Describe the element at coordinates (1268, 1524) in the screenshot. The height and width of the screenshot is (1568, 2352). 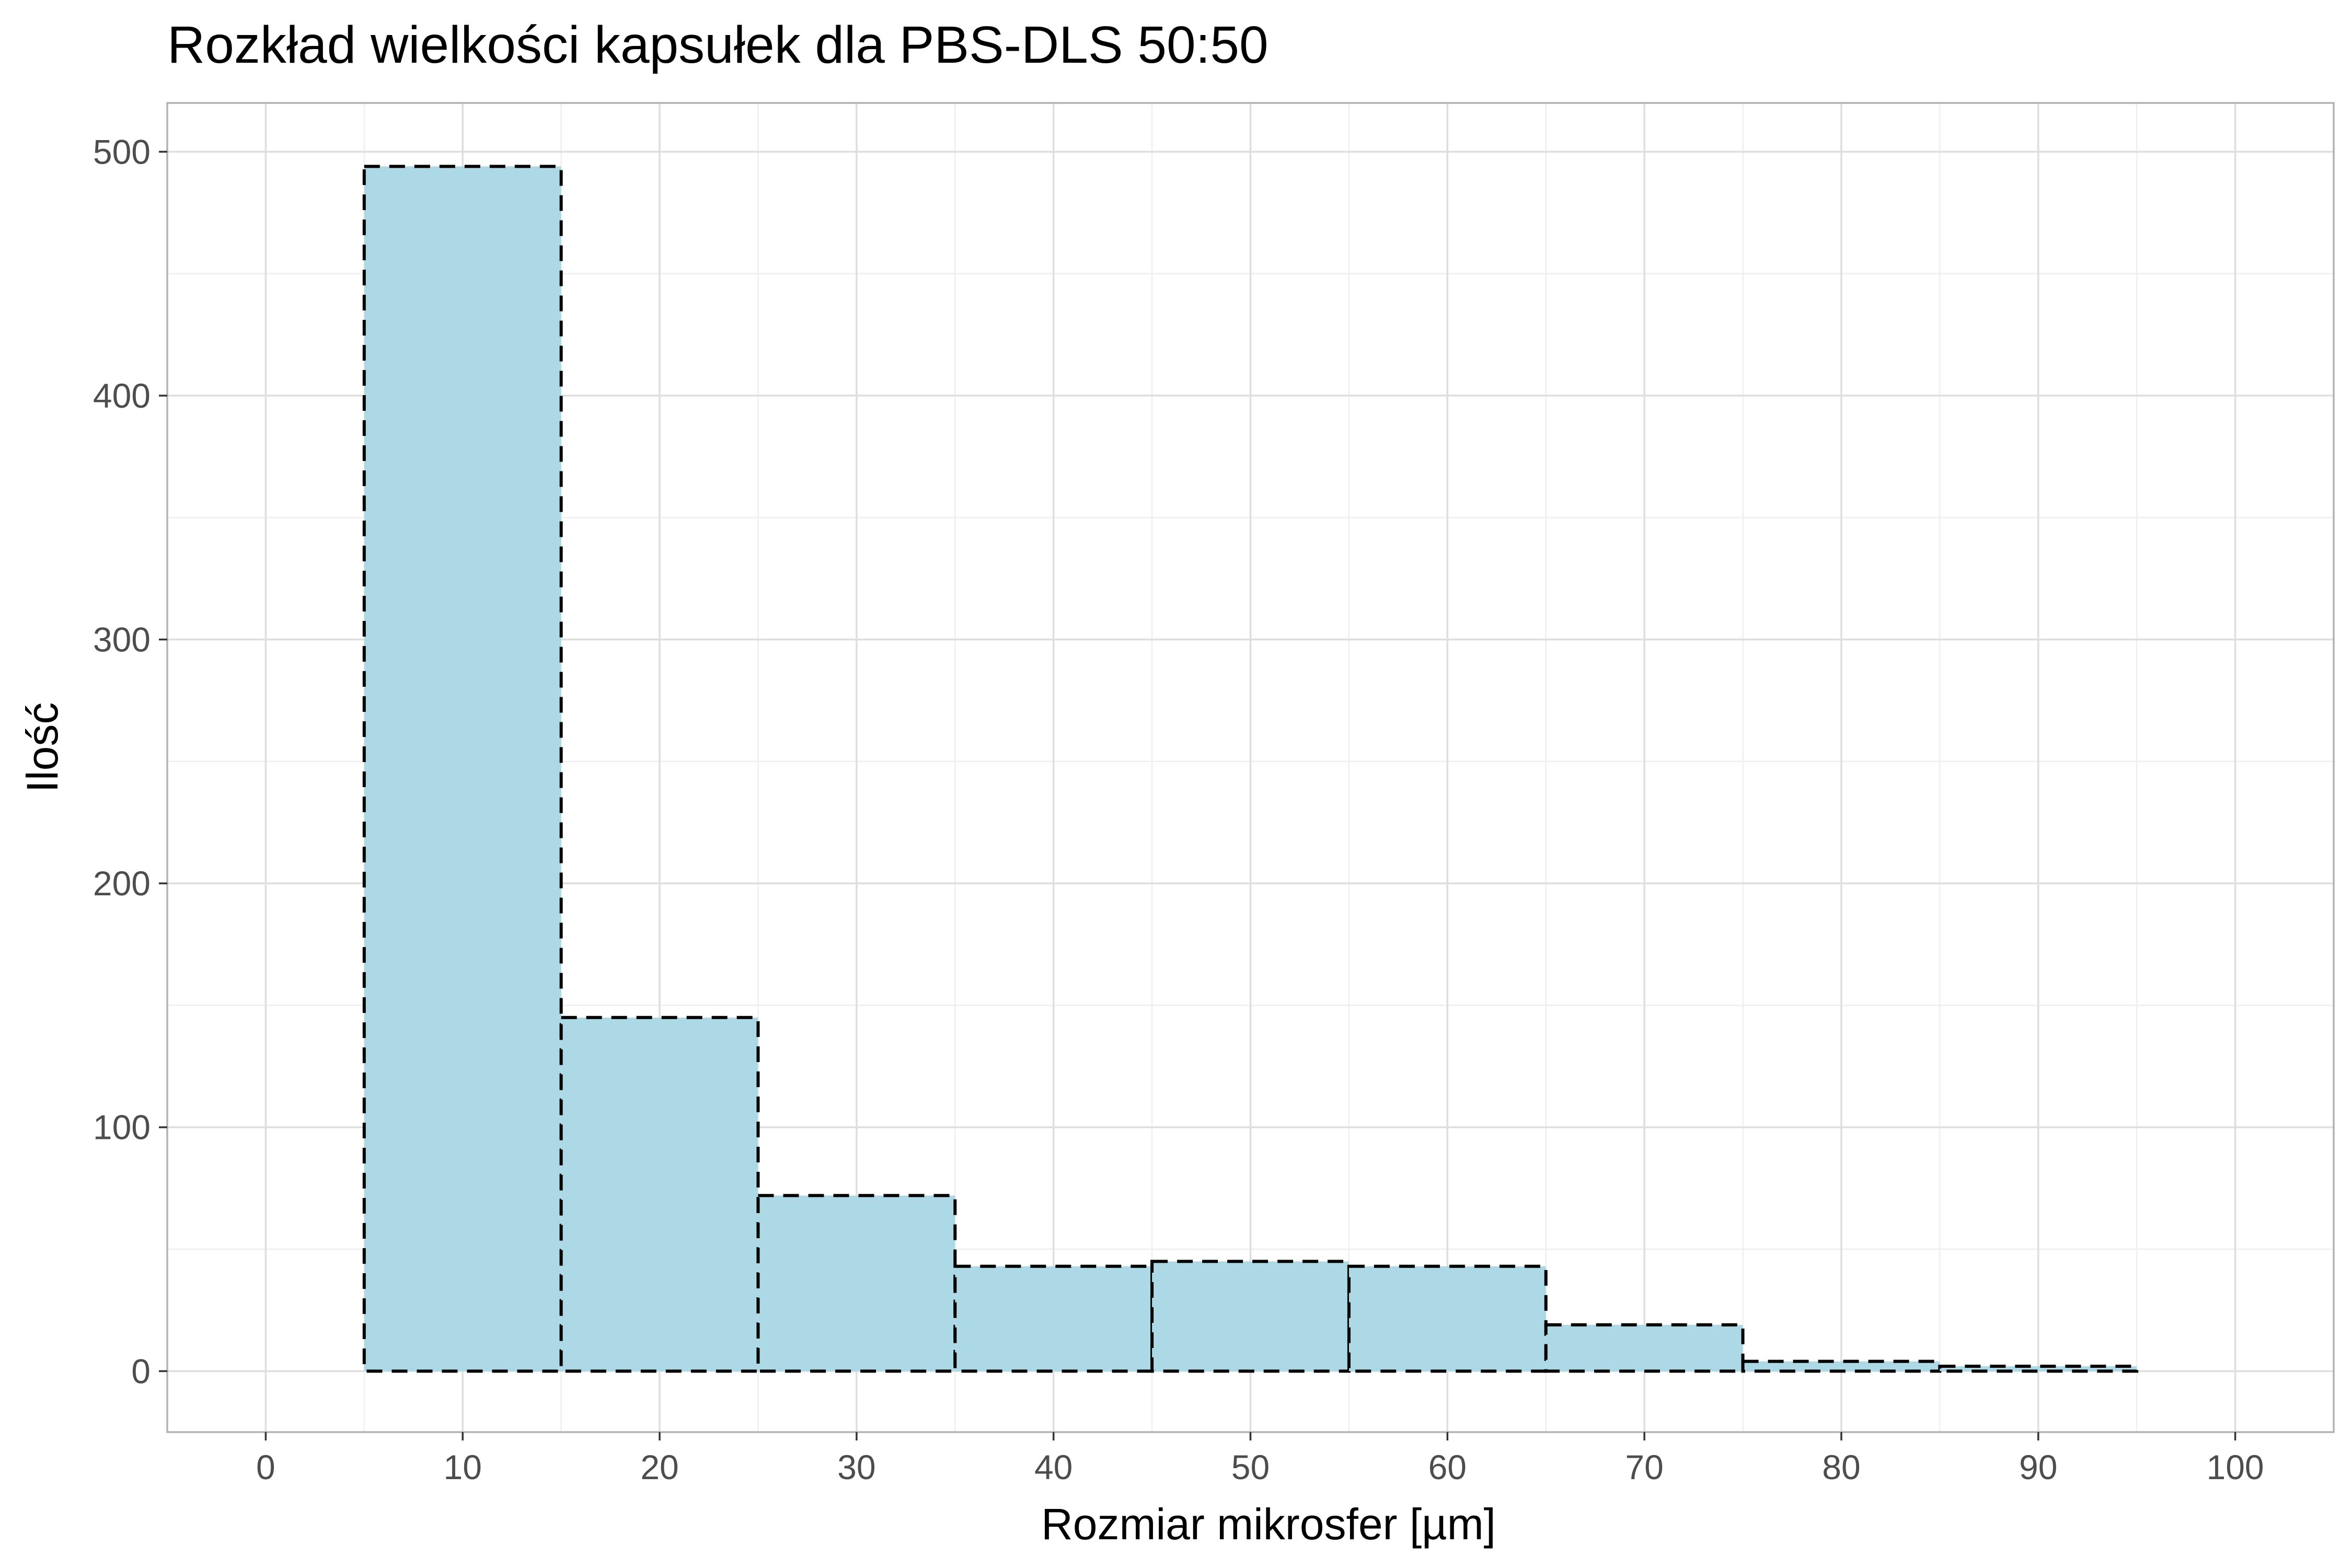
I see `x-axis-title: Rozmiar mikrosfer [µm]` at that location.